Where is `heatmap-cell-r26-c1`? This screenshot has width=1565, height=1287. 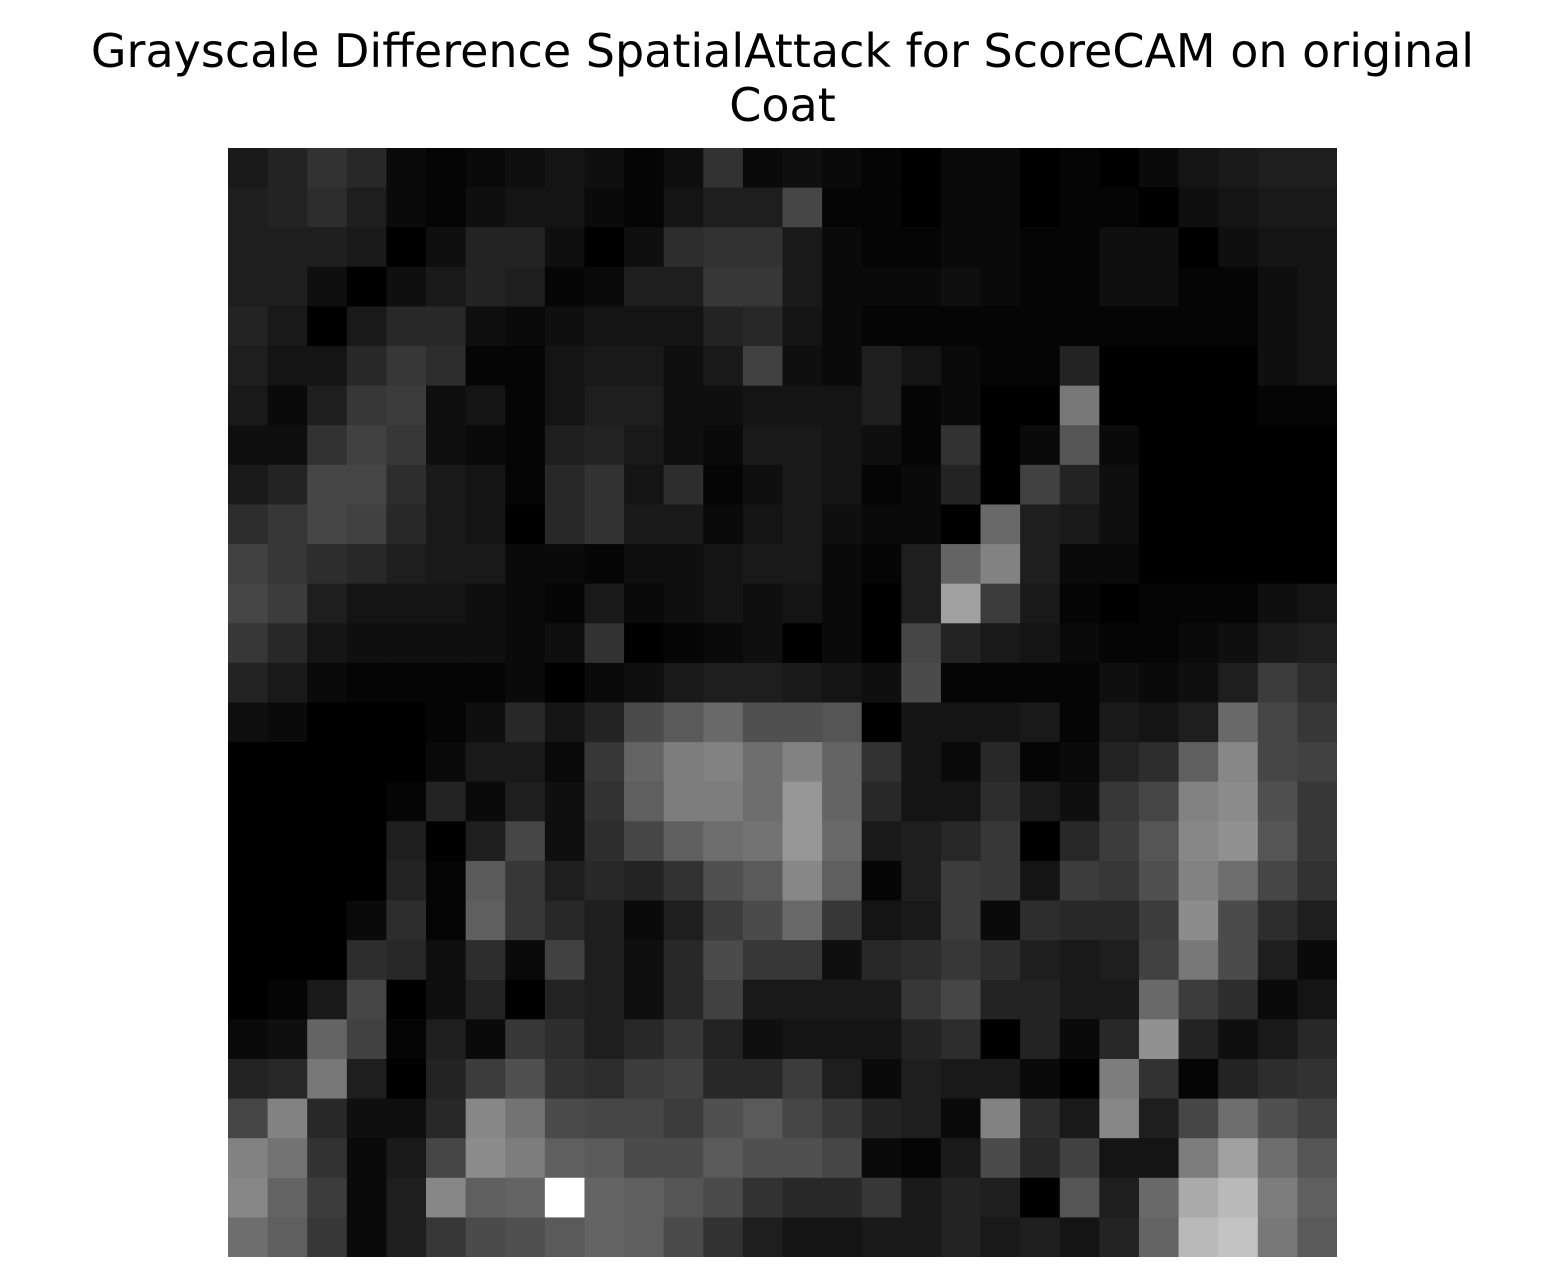 heatmap-cell-r26-c1 is located at coordinates (287, 1197).